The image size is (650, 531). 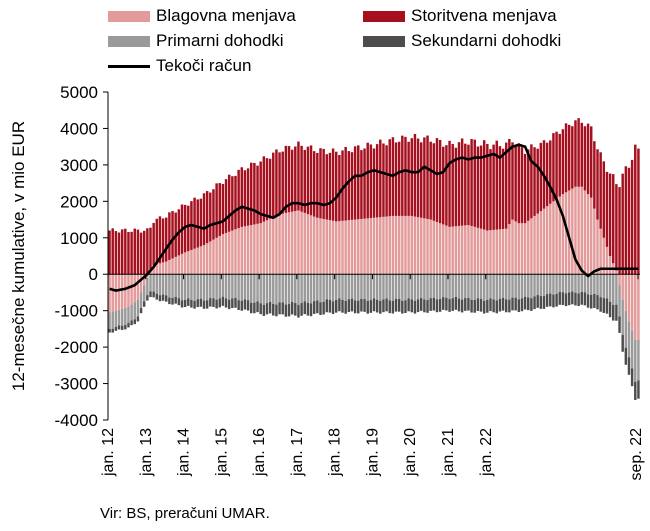 I want to click on x-tick-label: jan. 21, so click(x=448, y=452).